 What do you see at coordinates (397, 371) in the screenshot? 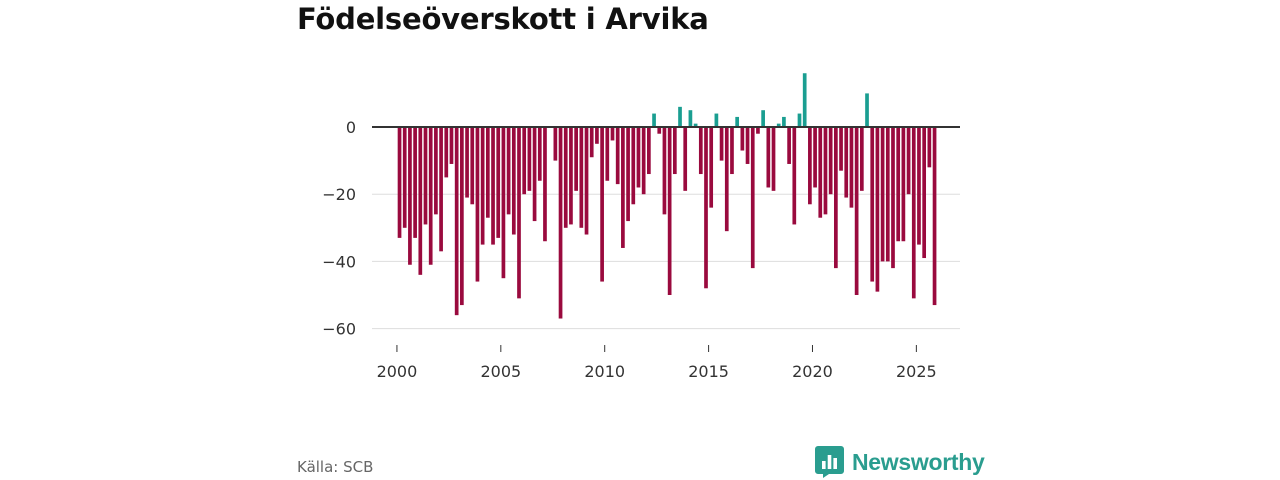
I see `x-tick-label: 2000` at bounding box center [397, 371].